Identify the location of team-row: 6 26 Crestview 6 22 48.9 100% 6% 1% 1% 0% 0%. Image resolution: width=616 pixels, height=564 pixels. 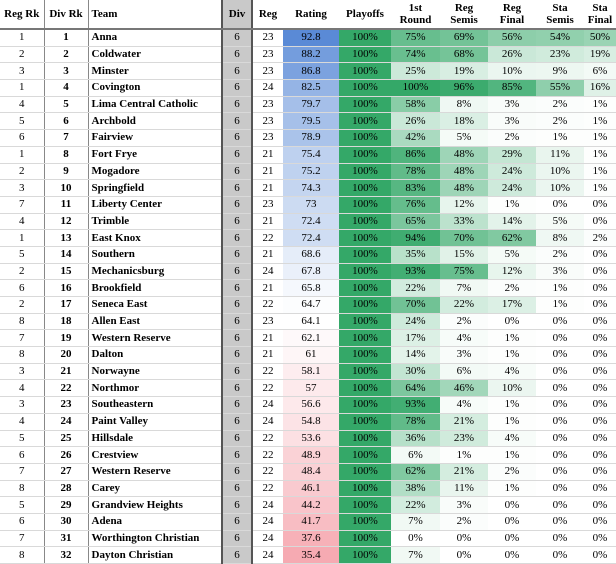
(308, 455).